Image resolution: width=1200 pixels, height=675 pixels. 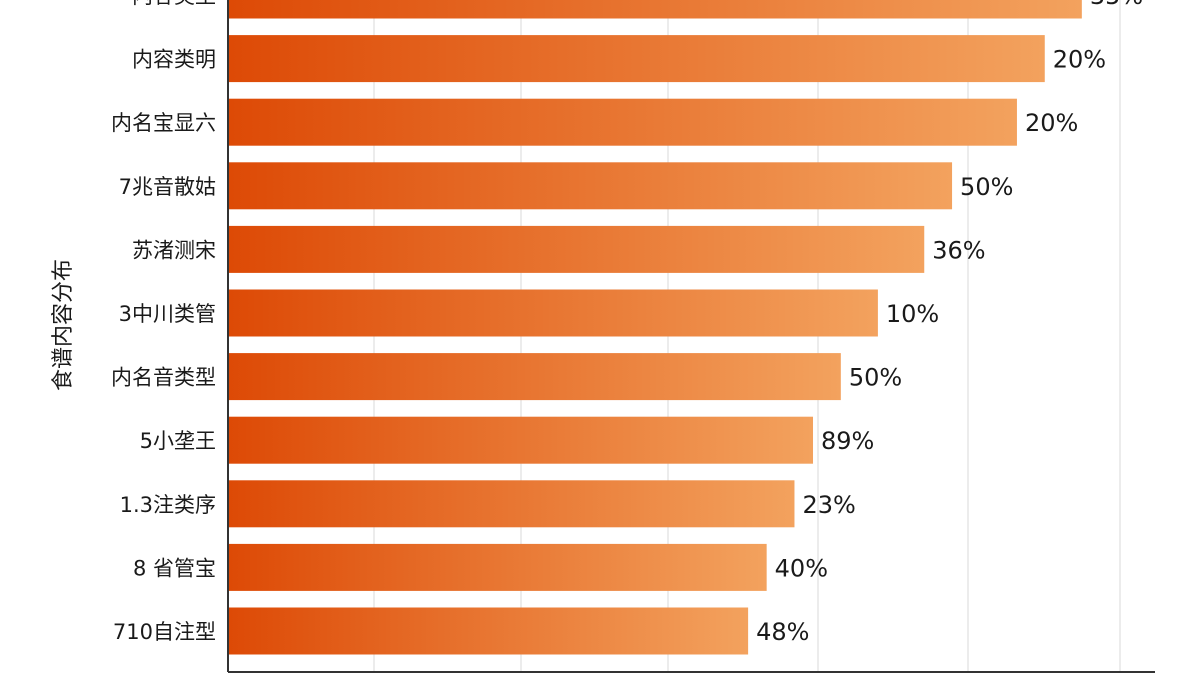 What do you see at coordinates (1051, 123) in the screenshot?
I see `value-label-2: 20%` at bounding box center [1051, 123].